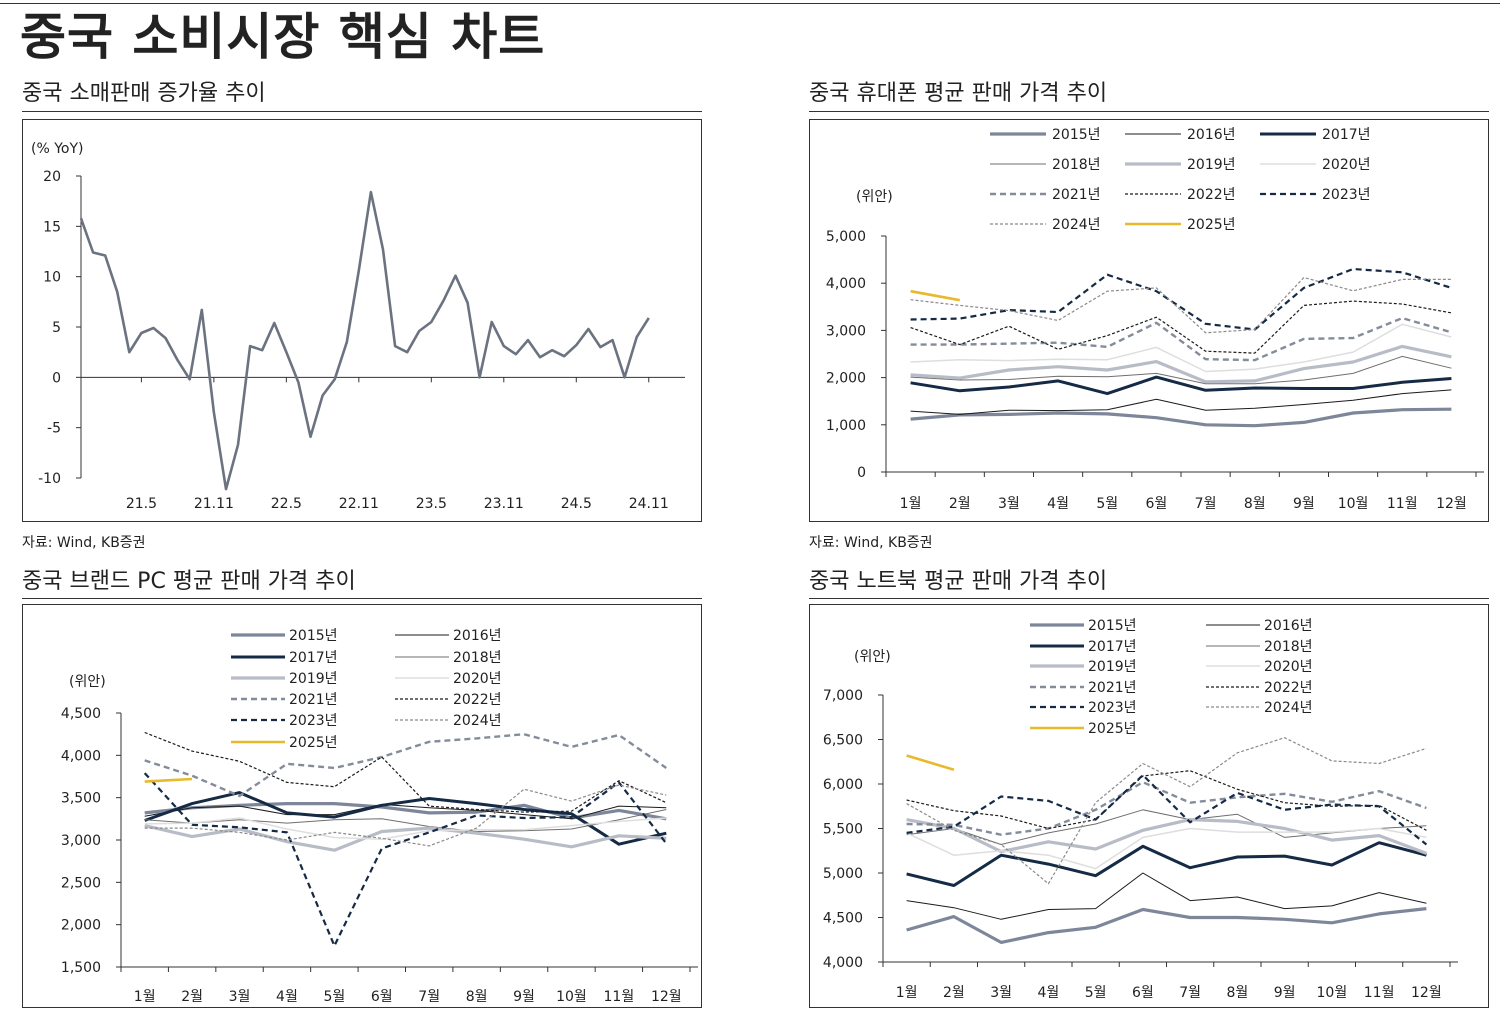  Describe the element at coordinates (1166, 896) in the screenshot. I see `notebook-series-2016` at that location.